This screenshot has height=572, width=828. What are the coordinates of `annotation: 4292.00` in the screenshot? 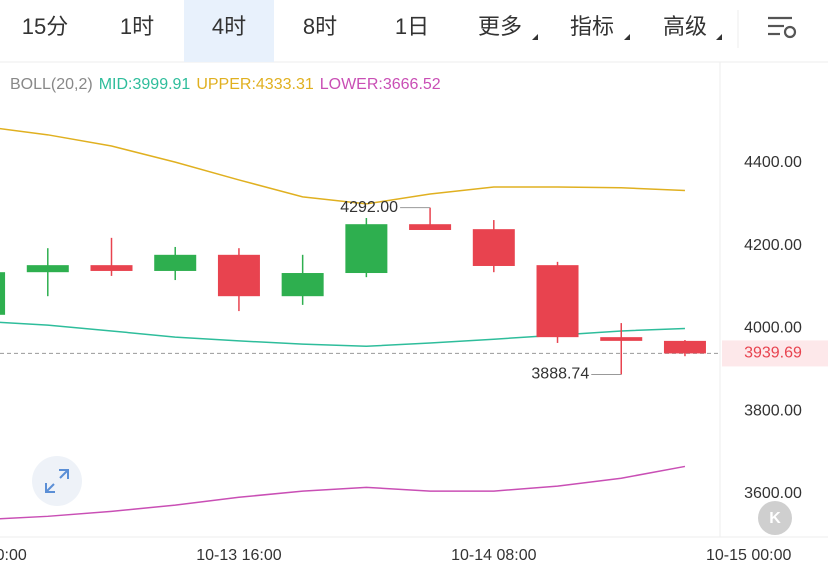 It's located at (369, 207).